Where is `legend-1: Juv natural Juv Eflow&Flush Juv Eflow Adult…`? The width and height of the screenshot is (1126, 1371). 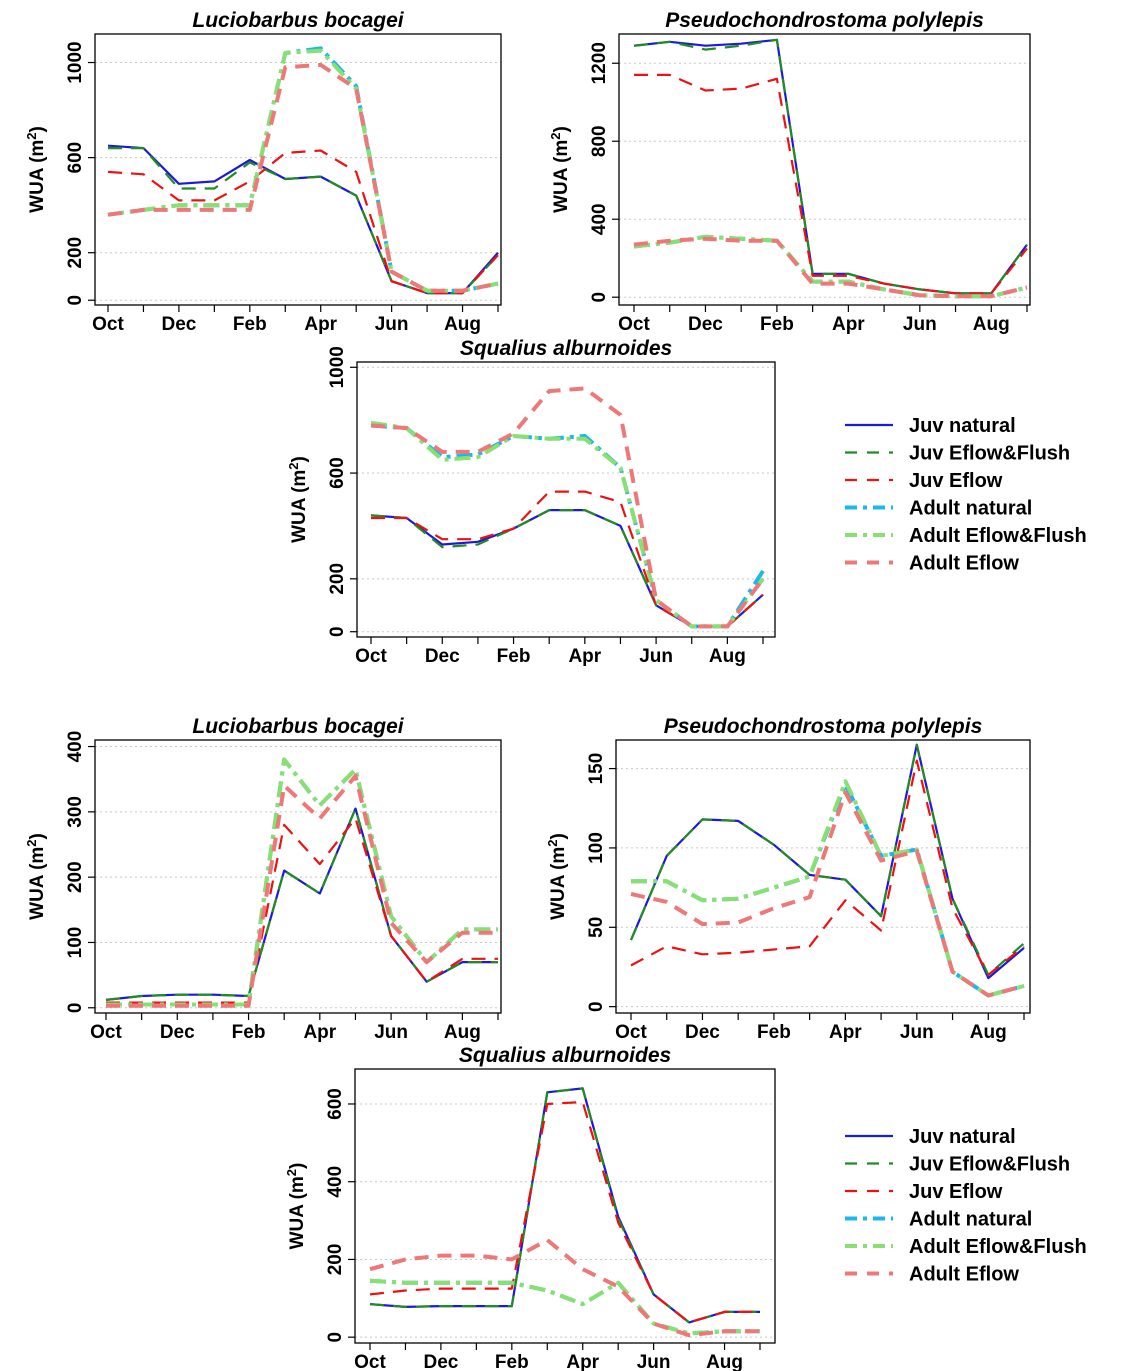
legend-1: Juv natural Juv Eflow&Flush Juv Eflow Adult… is located at coordinates (966, 495).